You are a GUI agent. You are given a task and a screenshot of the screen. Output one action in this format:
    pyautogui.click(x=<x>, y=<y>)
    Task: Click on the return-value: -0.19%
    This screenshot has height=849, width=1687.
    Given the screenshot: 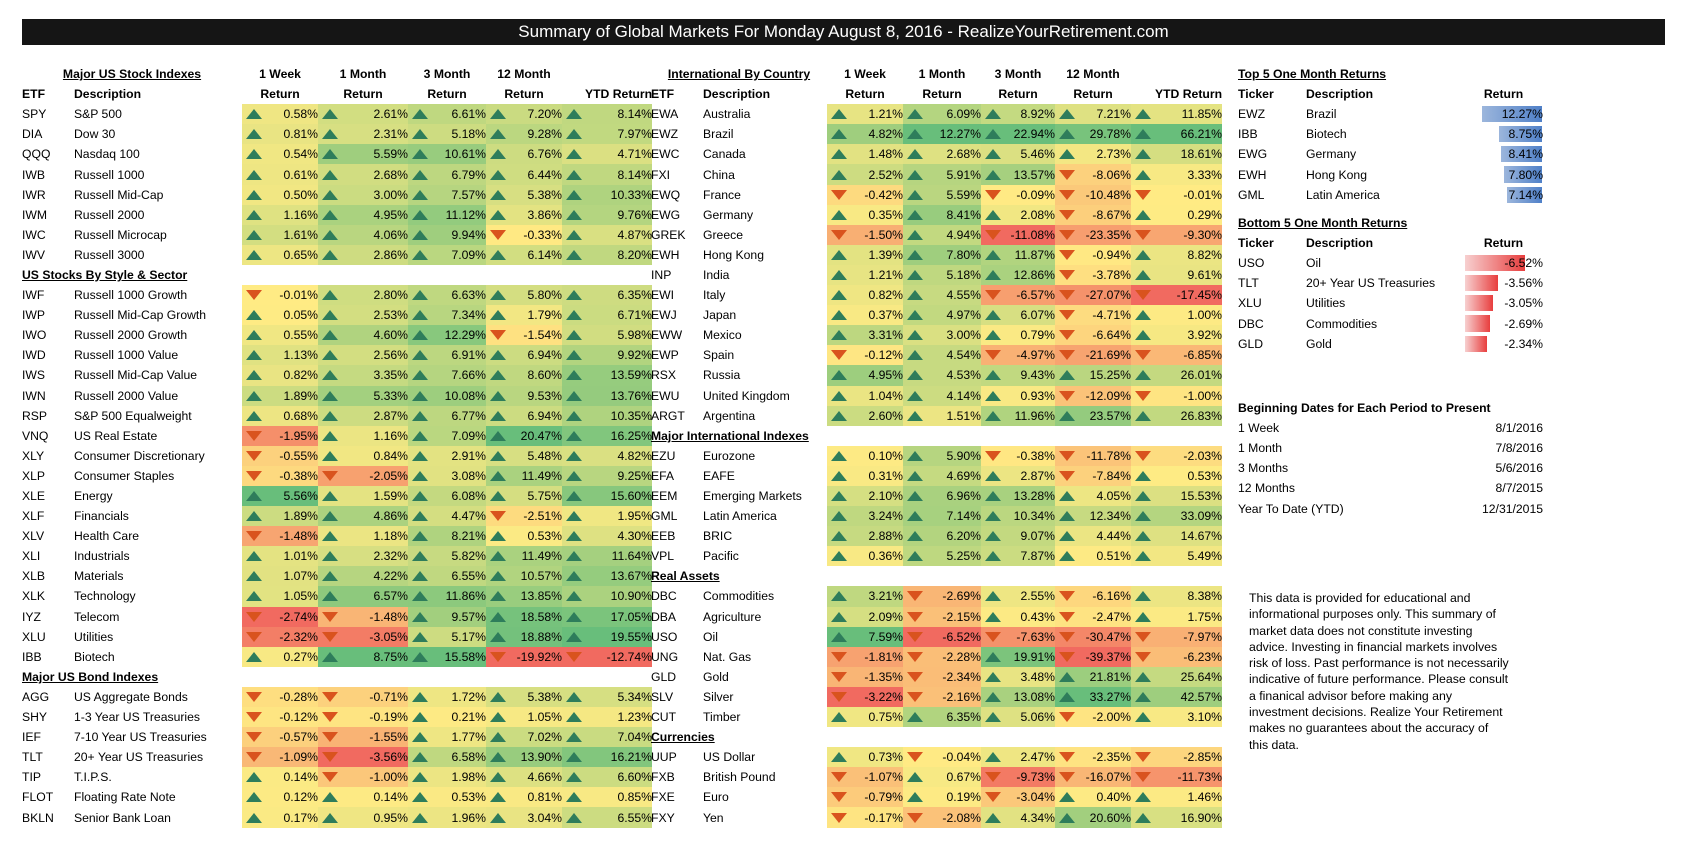 What is the action you would take?
    pyautogui.click(x=389, y=717)
    